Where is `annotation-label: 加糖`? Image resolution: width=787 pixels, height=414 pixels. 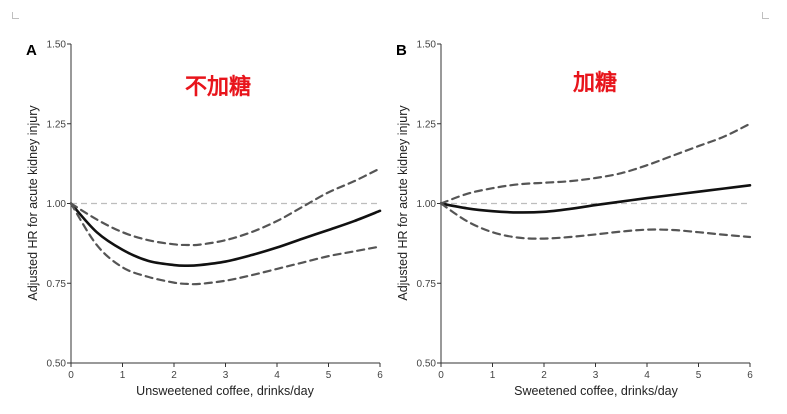 annotation-label: 加糖 is located at coordinates (594, 82).